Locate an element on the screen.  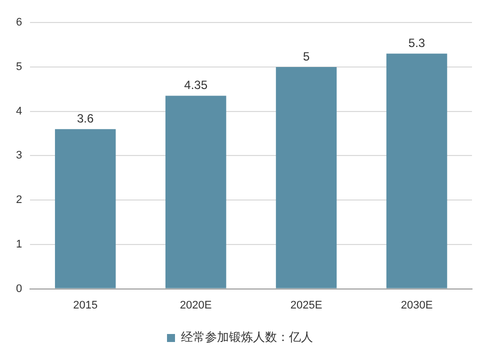
data-label: 4.35 is located at coordinates (196, 85).